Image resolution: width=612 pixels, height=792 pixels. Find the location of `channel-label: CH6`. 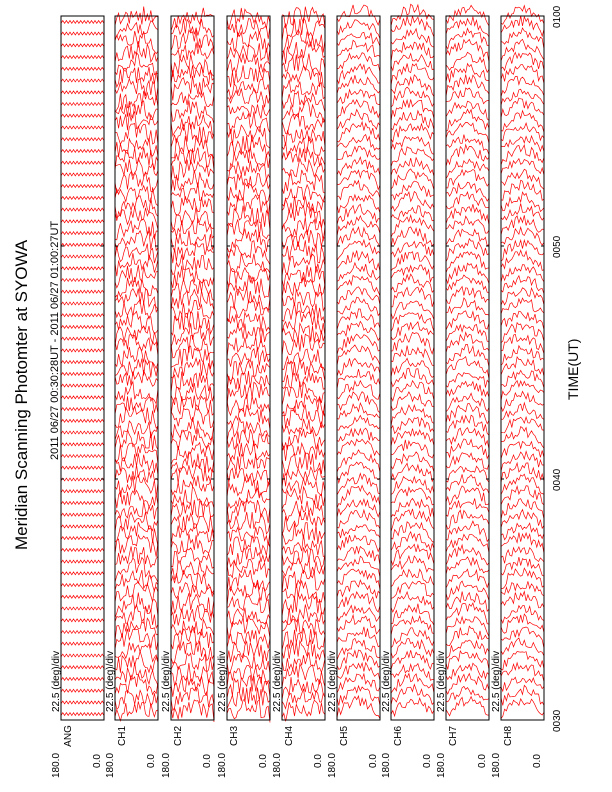

channel-label: CH6 is located at coordinates (398, 736).